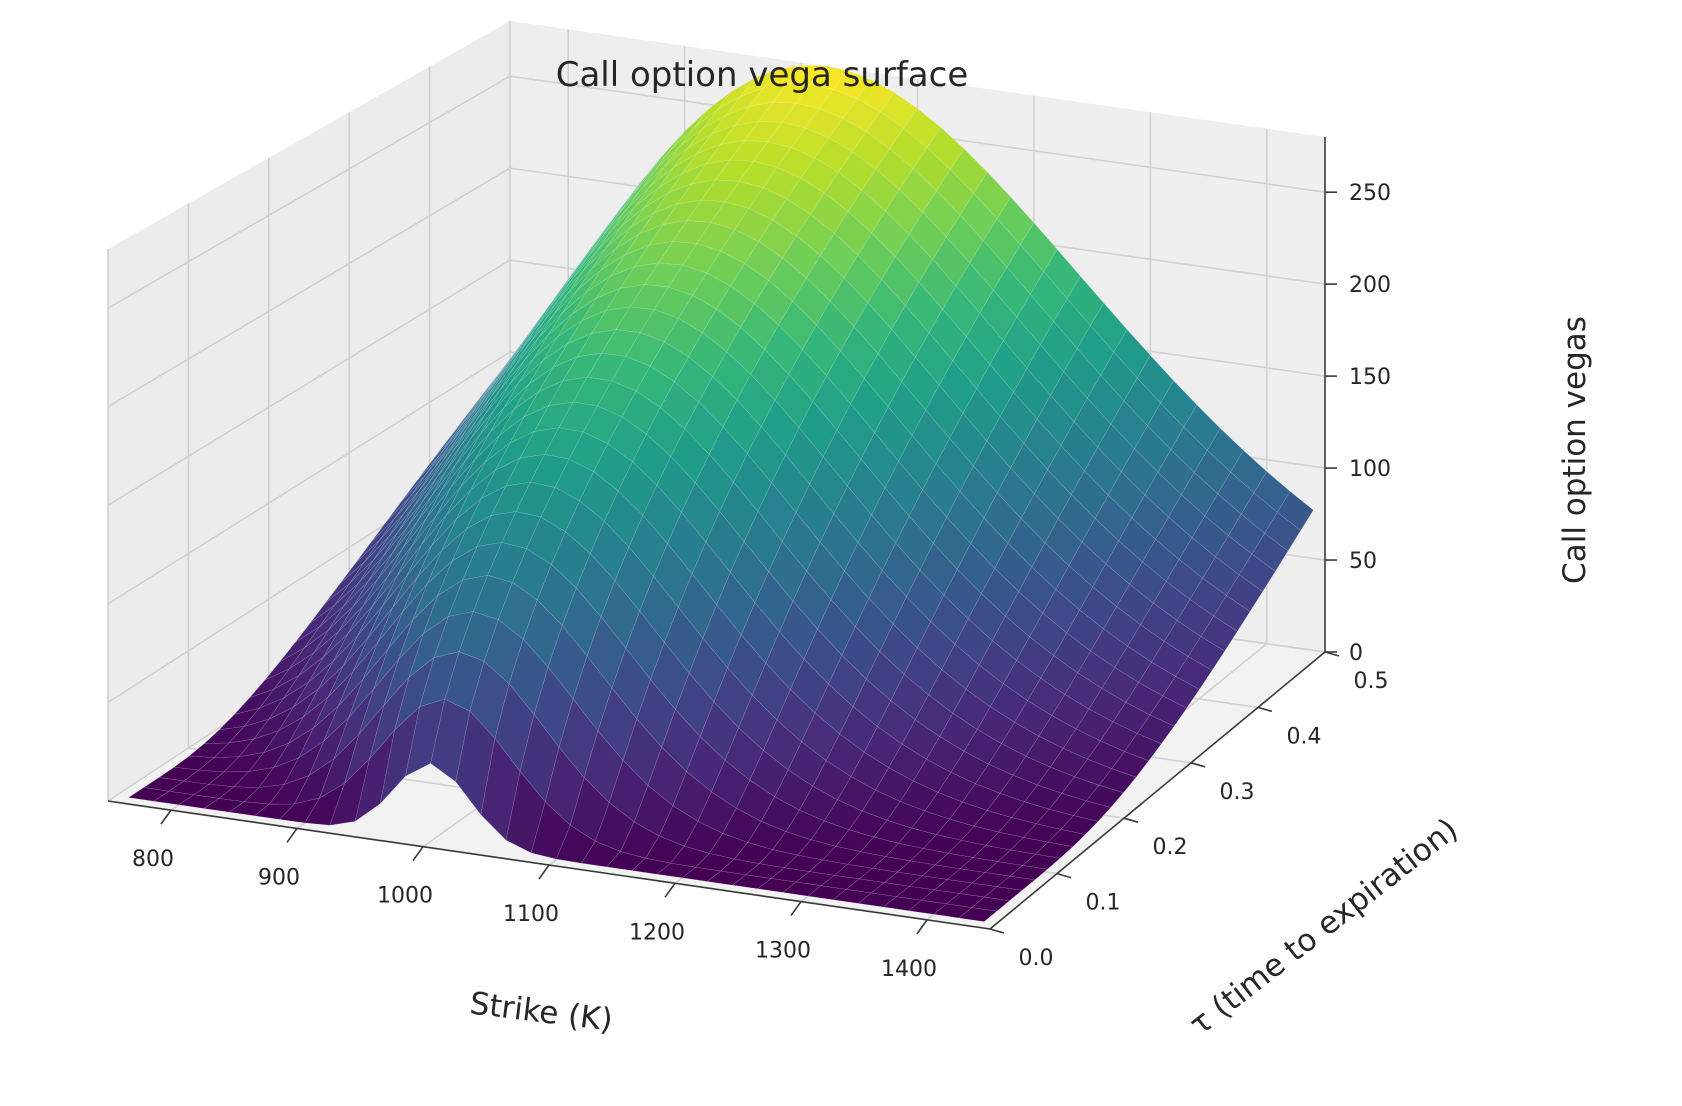 This screenshot has height=1106, width=1682. I want to click on x-tick-label: 1400, so click(909, 969).